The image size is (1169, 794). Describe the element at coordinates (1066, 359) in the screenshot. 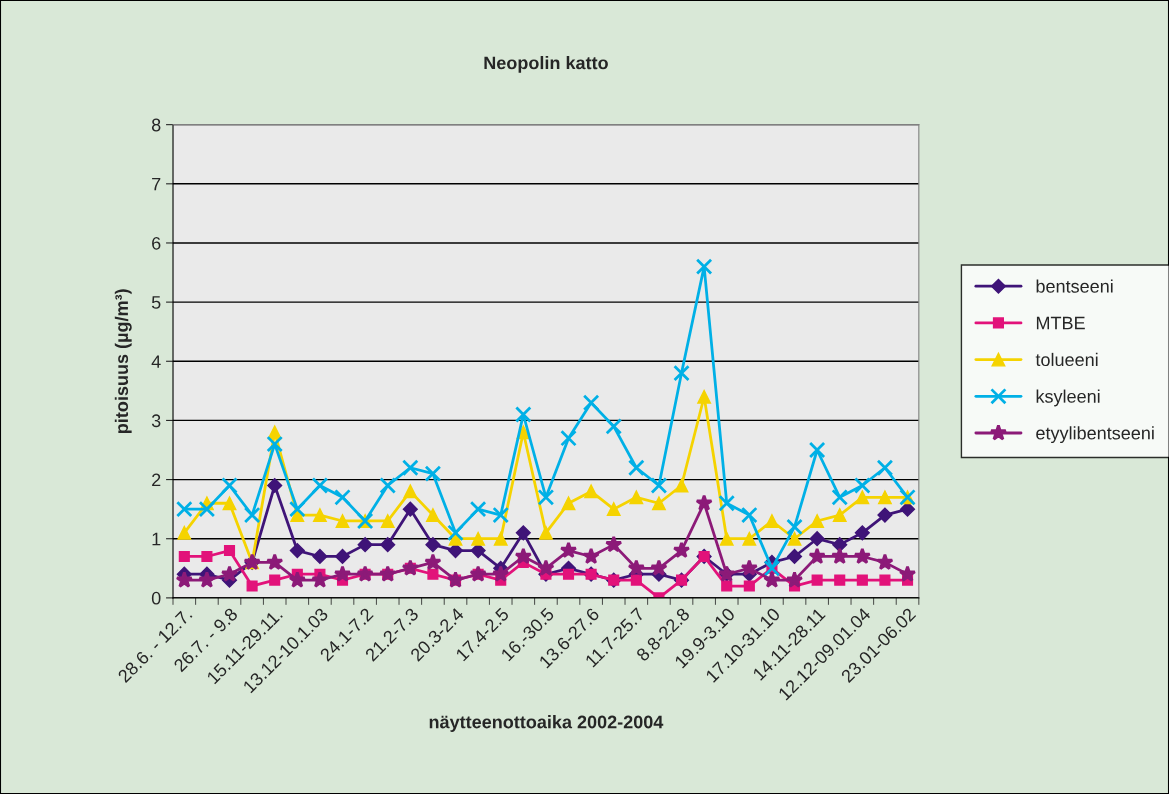

I see `legend-label: tolueeni` at that location.